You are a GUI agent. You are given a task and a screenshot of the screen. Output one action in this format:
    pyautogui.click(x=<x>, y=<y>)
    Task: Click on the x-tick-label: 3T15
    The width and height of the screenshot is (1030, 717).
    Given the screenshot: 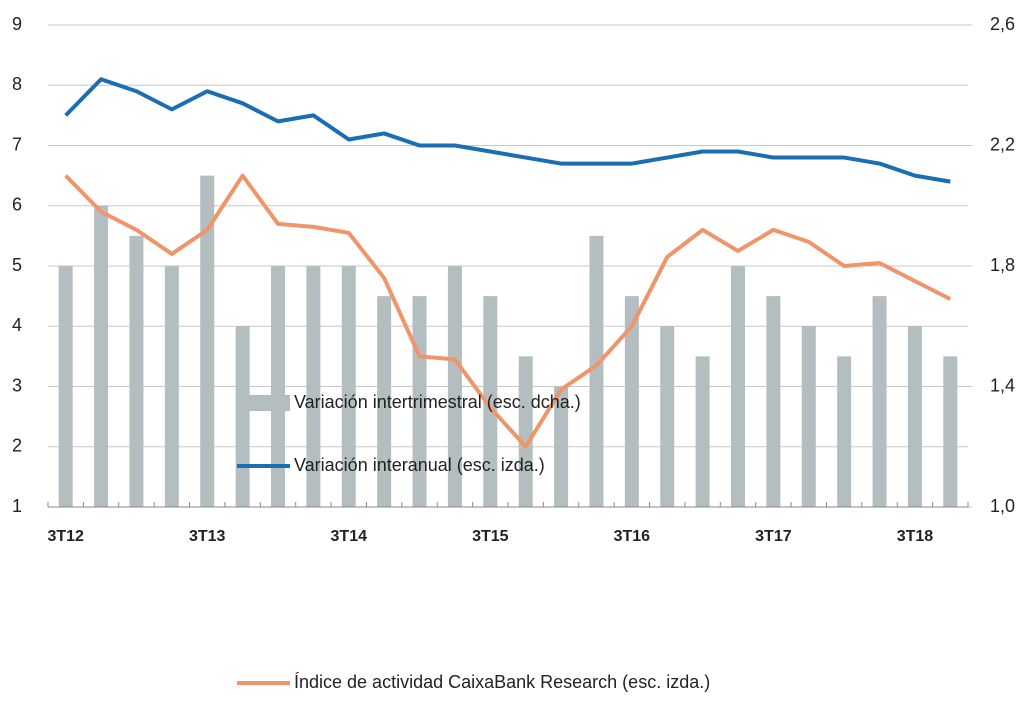 What is the action you would take?
    pyautogui.click(x=490, y=536)
    